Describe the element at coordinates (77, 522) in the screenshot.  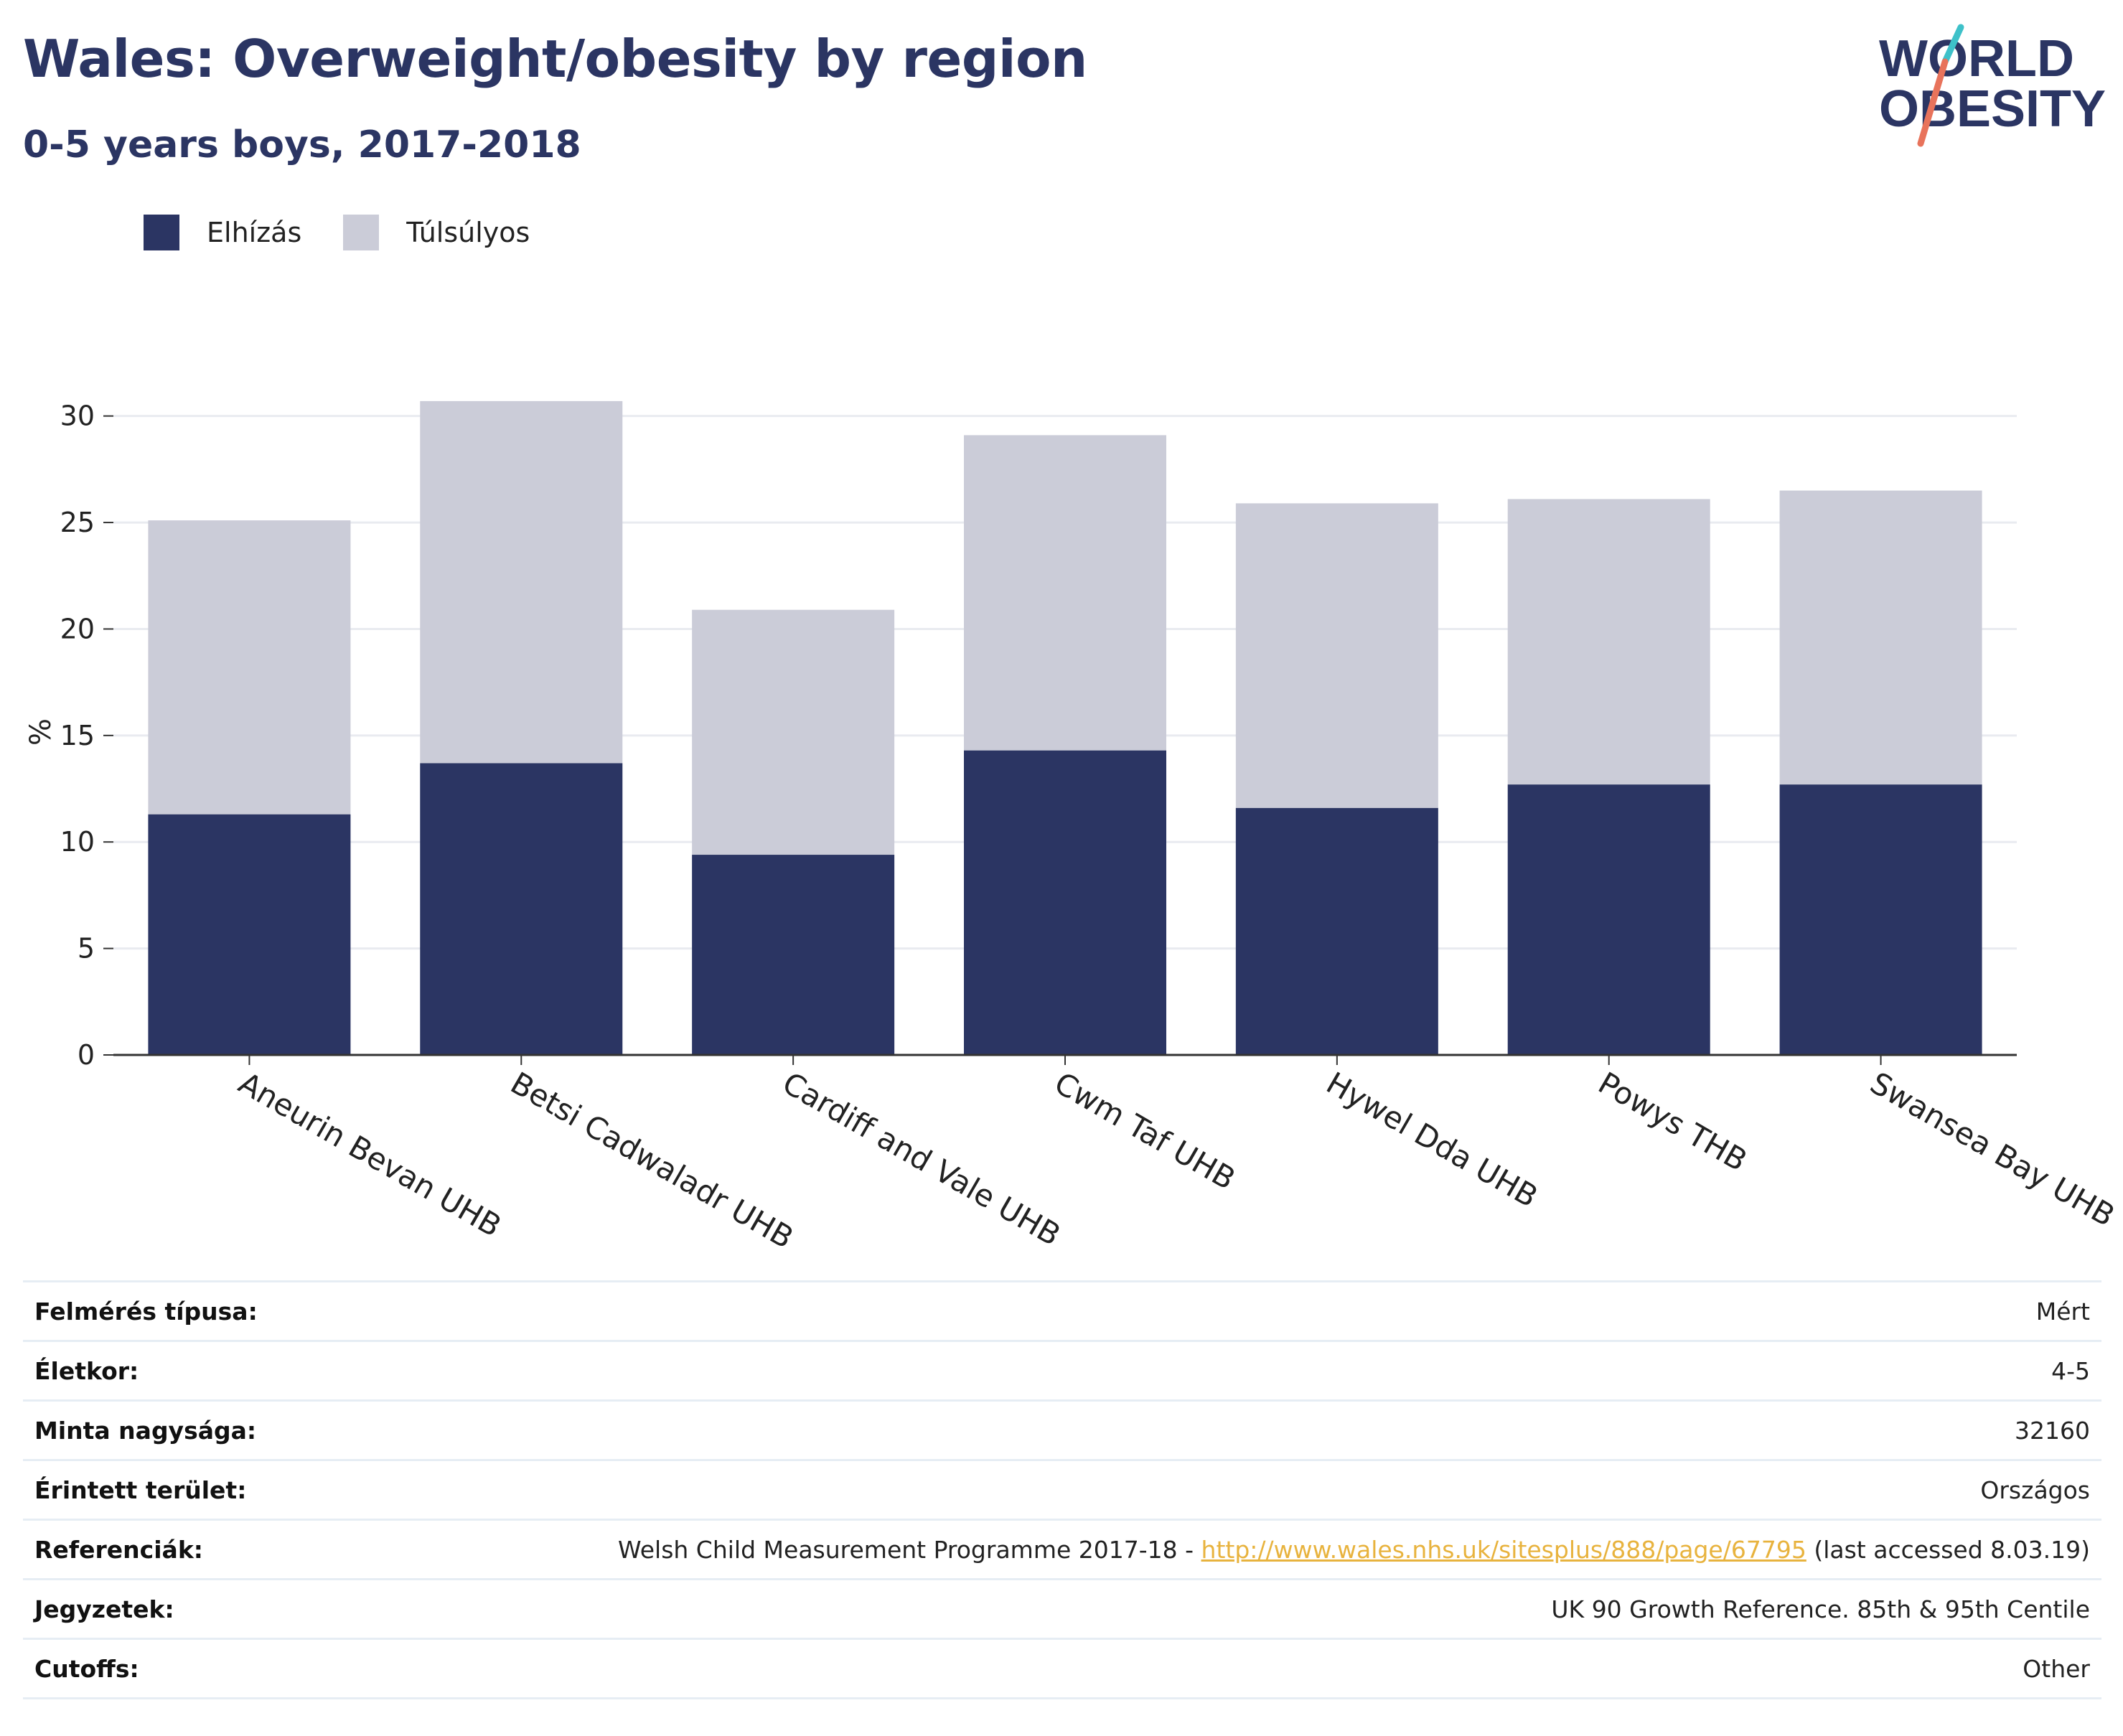
I see `y-tick-label: 25` at that location.